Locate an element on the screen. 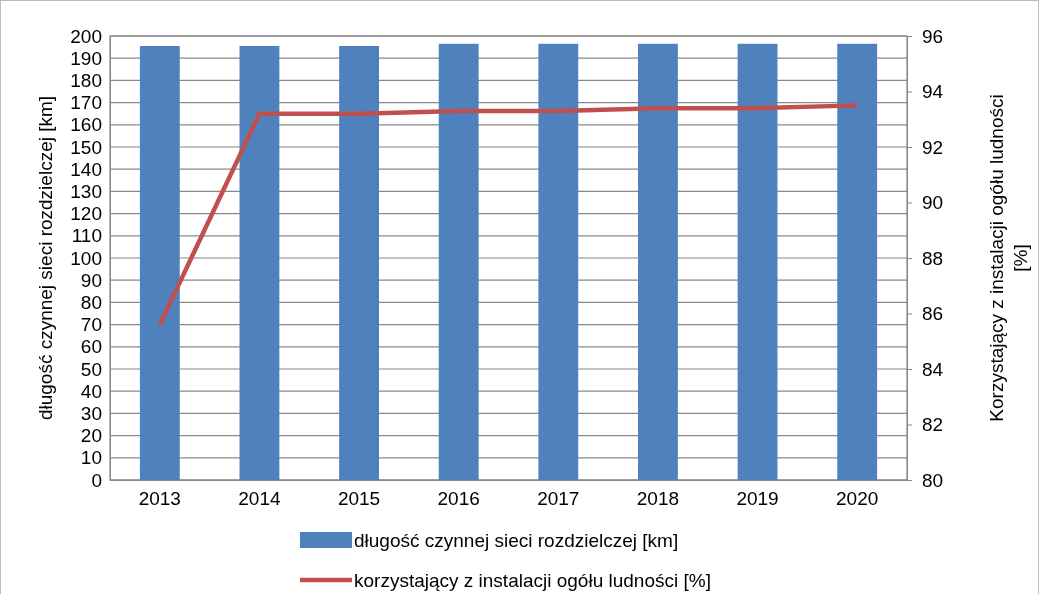 Image resolution: width=1039 pixels, height=594 pixels. y-tick-label: 120 is located at coordinates (86, 214).